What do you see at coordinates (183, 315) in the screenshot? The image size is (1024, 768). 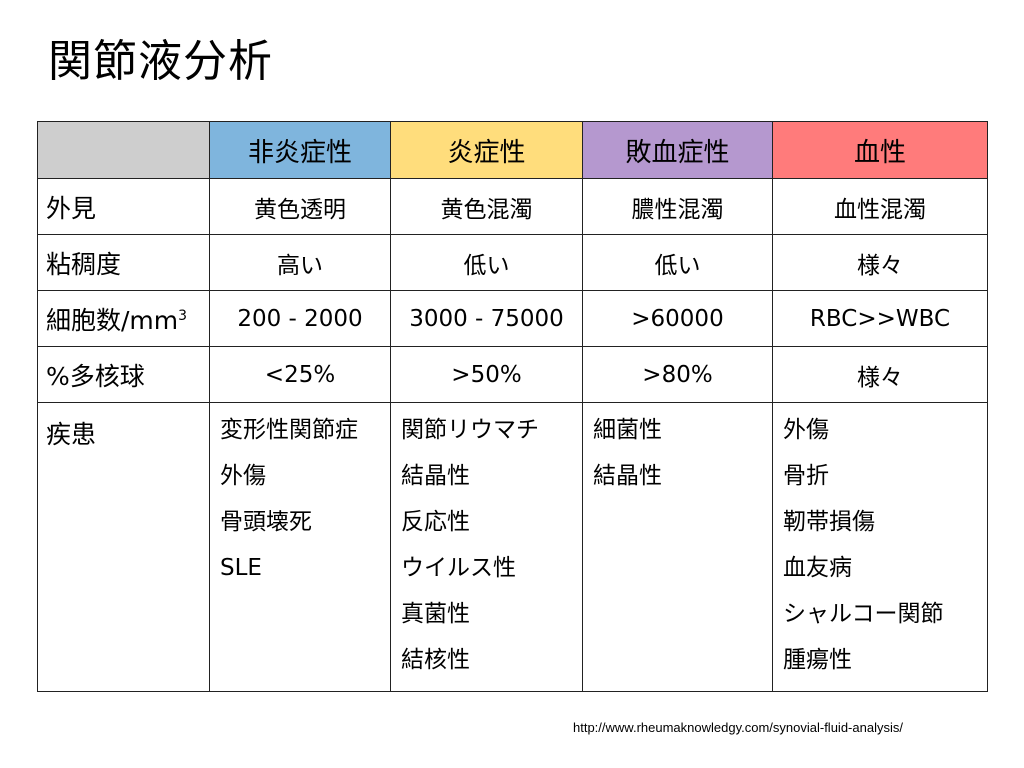 I see `superscript: 3` at bounding box center [183, 315].